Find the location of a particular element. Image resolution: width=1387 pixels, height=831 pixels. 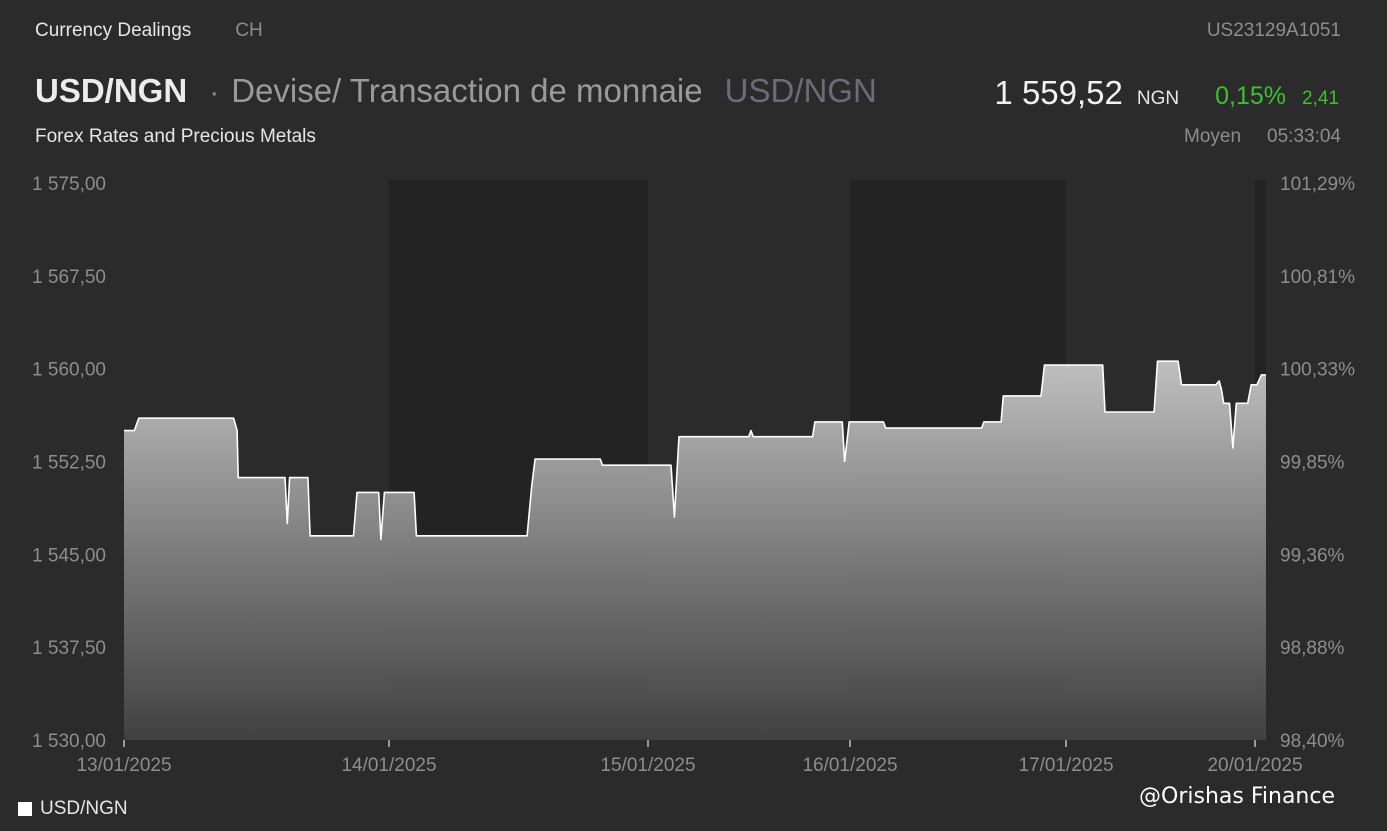

isin-code: US23129A1051 is located at coordinates (1273, 30).